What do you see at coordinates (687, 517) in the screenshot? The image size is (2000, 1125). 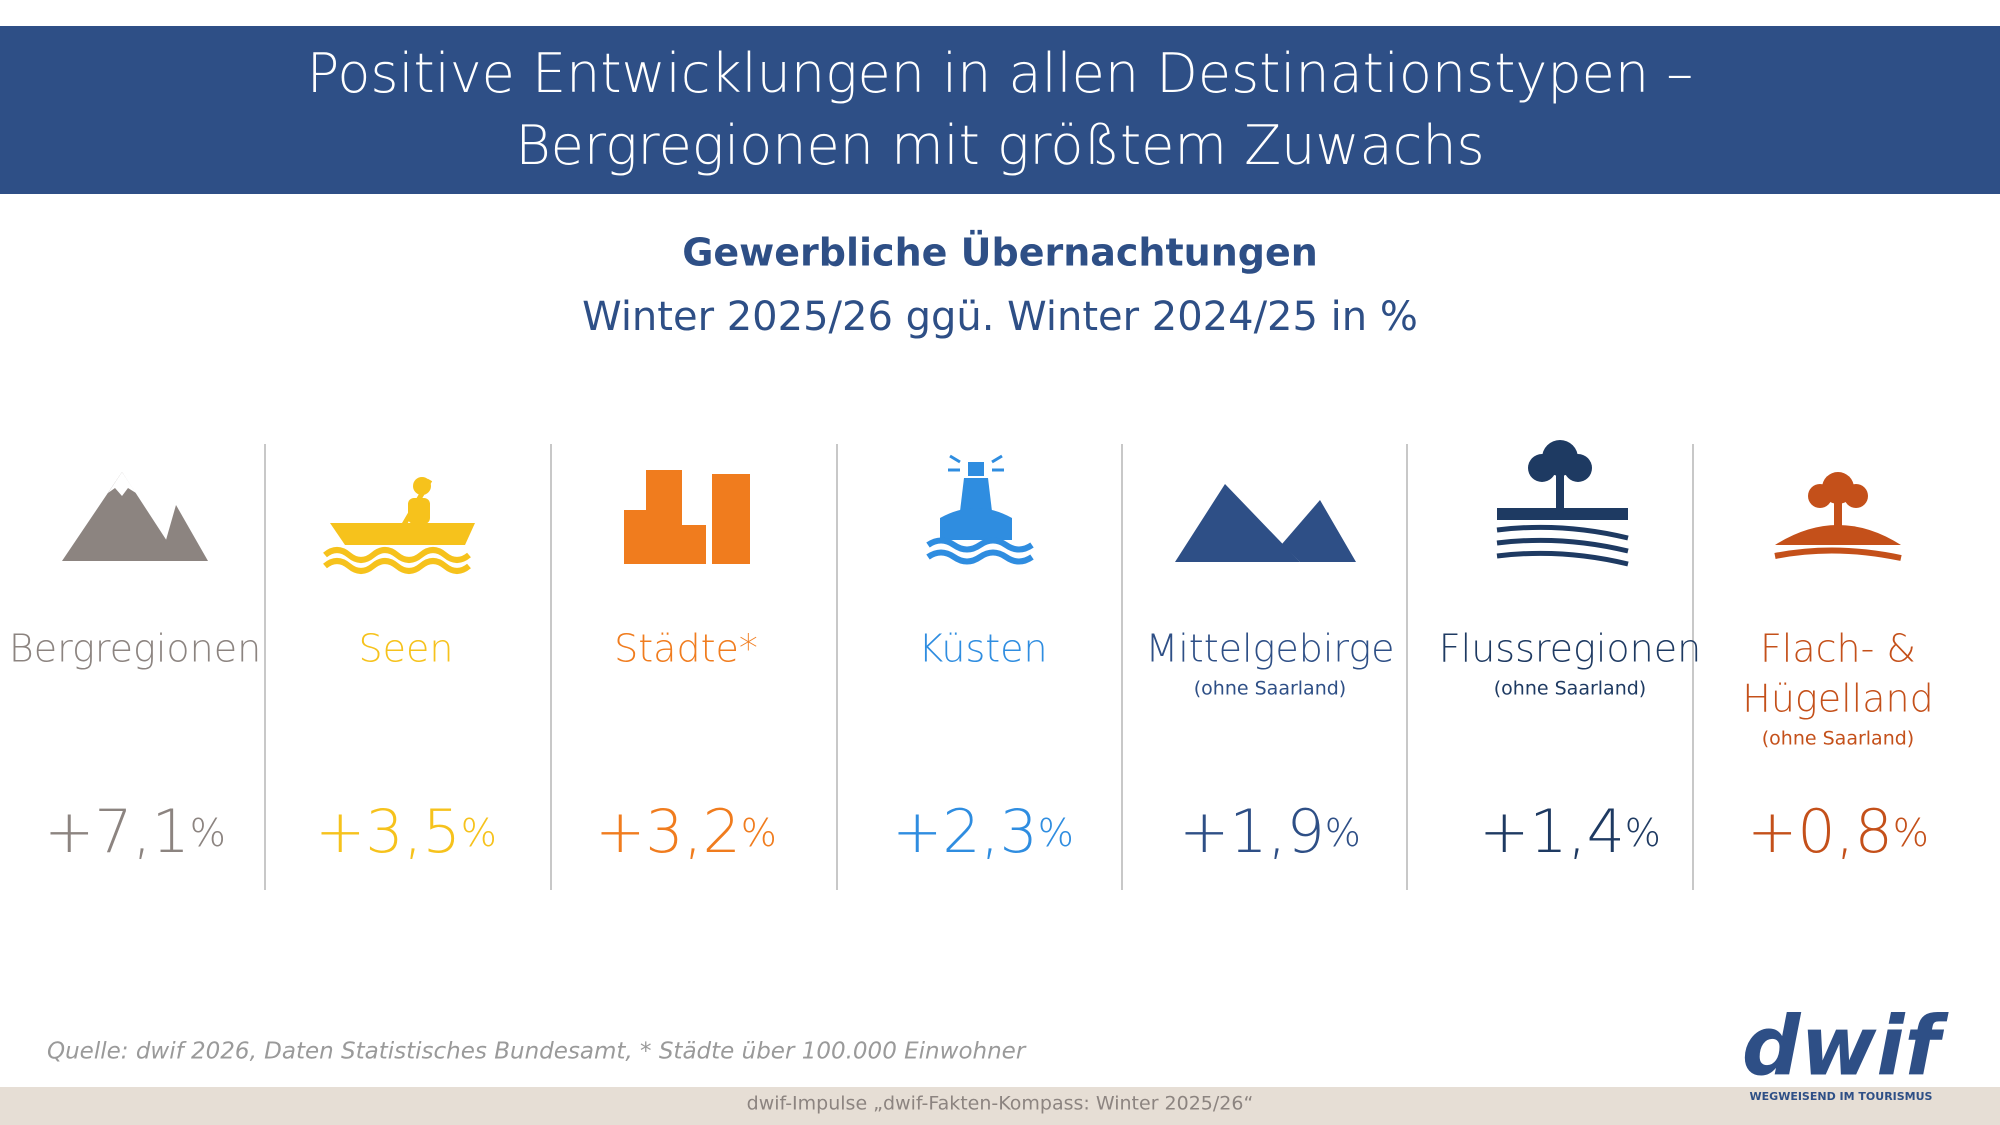 I see `icon-city` at bounding box center [687, 517].